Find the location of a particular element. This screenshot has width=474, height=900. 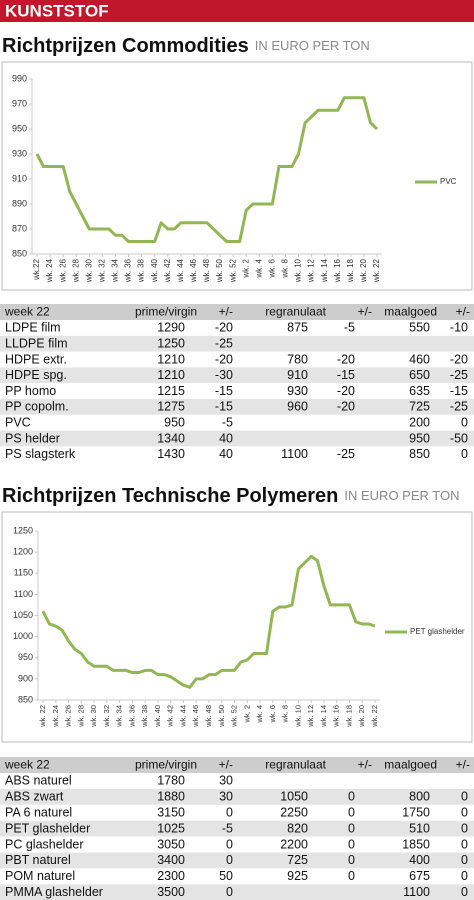

y-tick-label: 970 is located at coordinates (19, 103).